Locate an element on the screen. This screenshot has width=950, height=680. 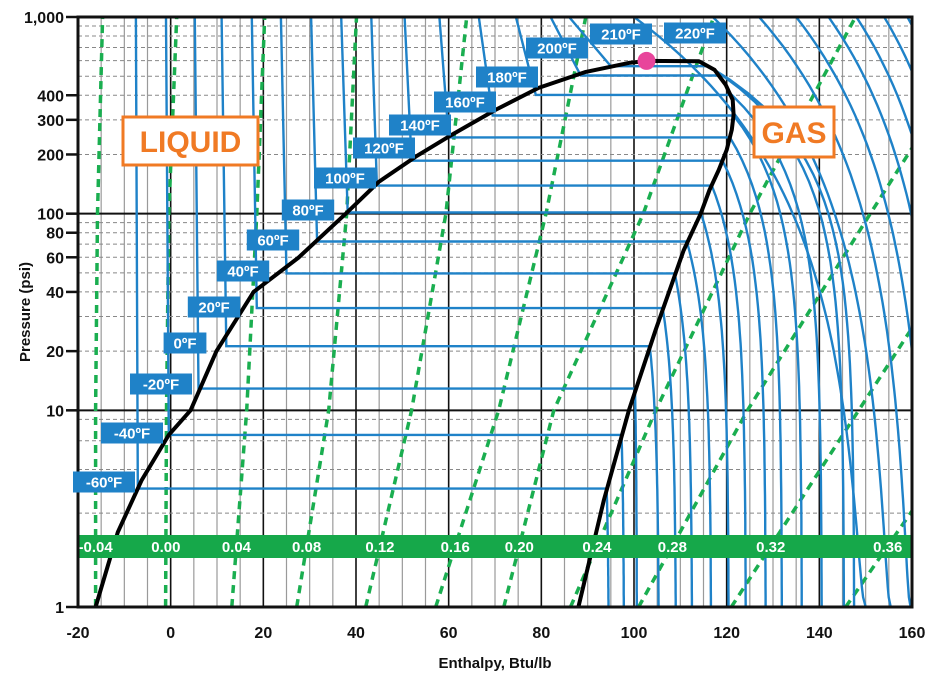
temperature-label: 160ºF is located at coordinates (465, 102).